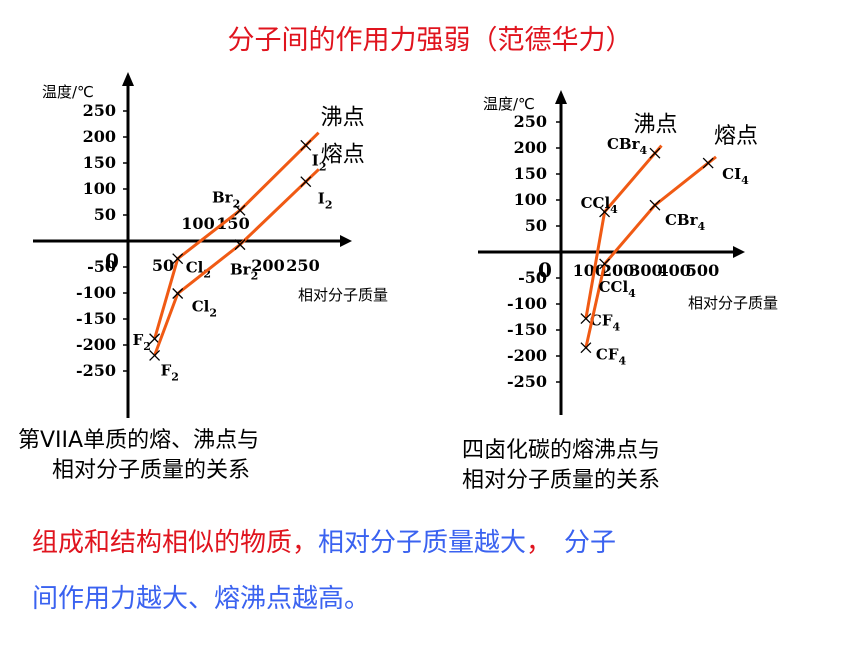  What do you see at coordinates (530, 121) in the screenshot?
I see `chart2-y-tick-label: 250` at bounding box center [530, 121].